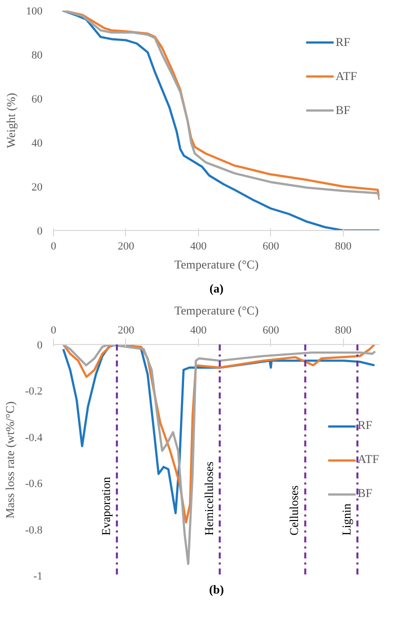 Image resolution: width=393 pixels, height=630 pixels. I want to click on y-tick-label: 40, so click(37, 144).